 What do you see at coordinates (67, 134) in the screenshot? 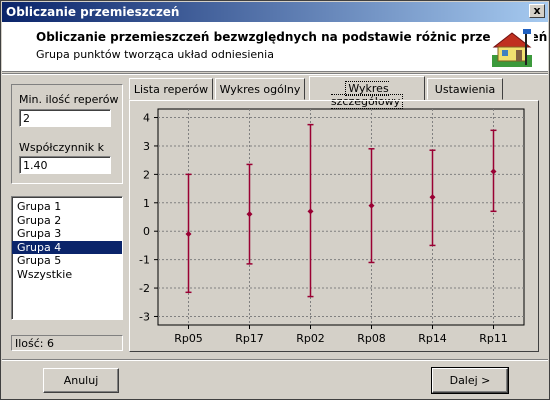
I see `parameters-group: Min. ilość reperów Współczynnik k` at bounding box center [67, 134].